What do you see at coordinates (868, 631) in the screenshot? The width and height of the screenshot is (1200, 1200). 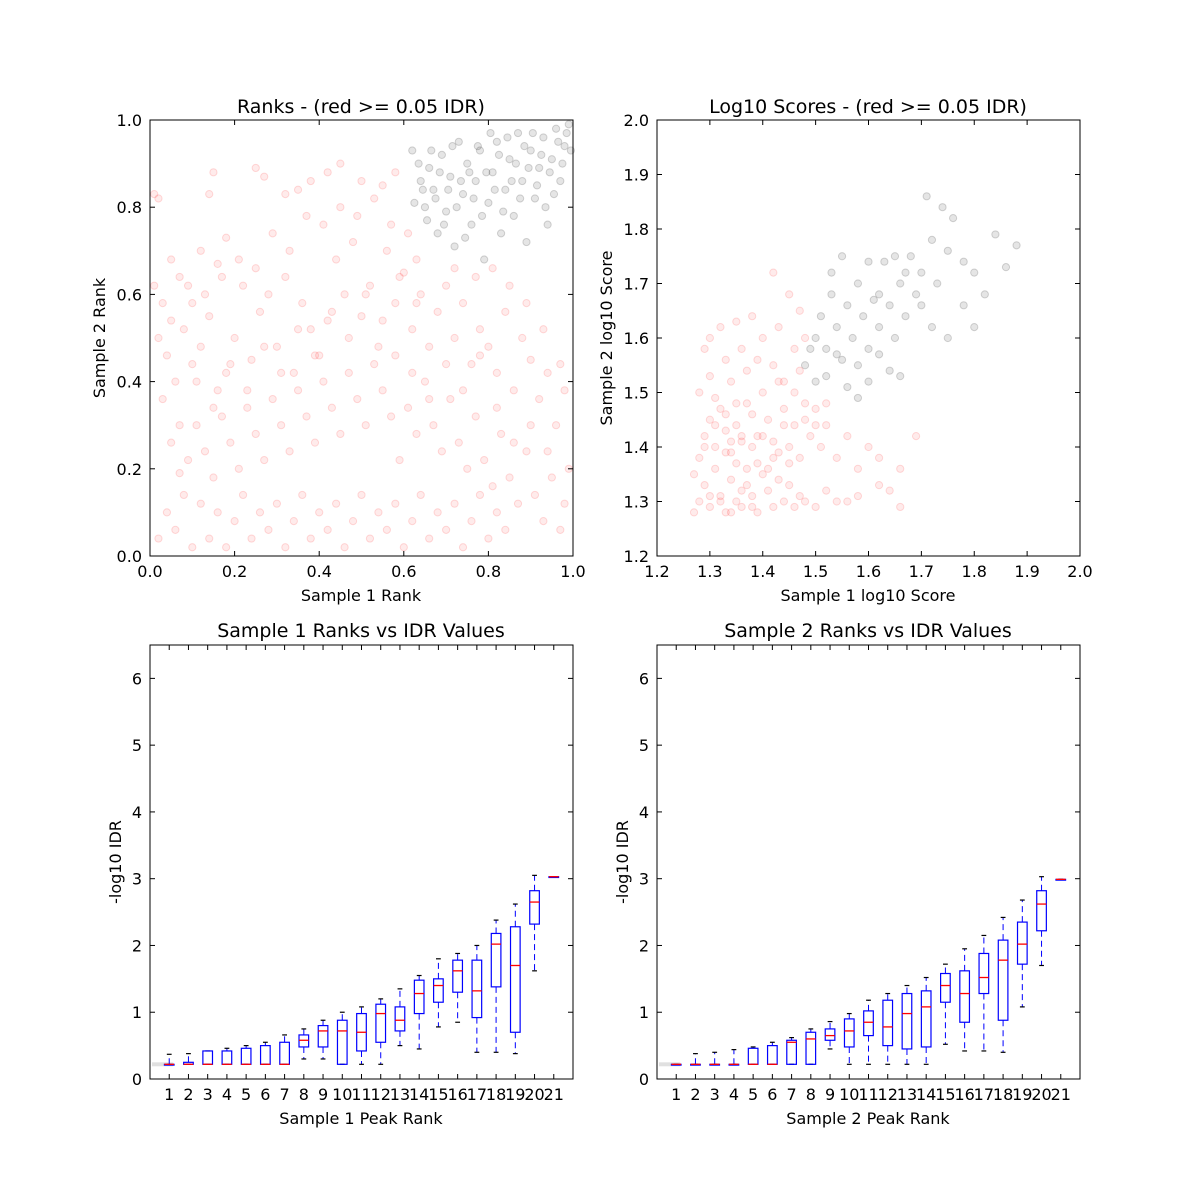 I see `sample2-boxplot-title: Sample 2 Ranks vs IDR Values` at bounding box center [868, 631].